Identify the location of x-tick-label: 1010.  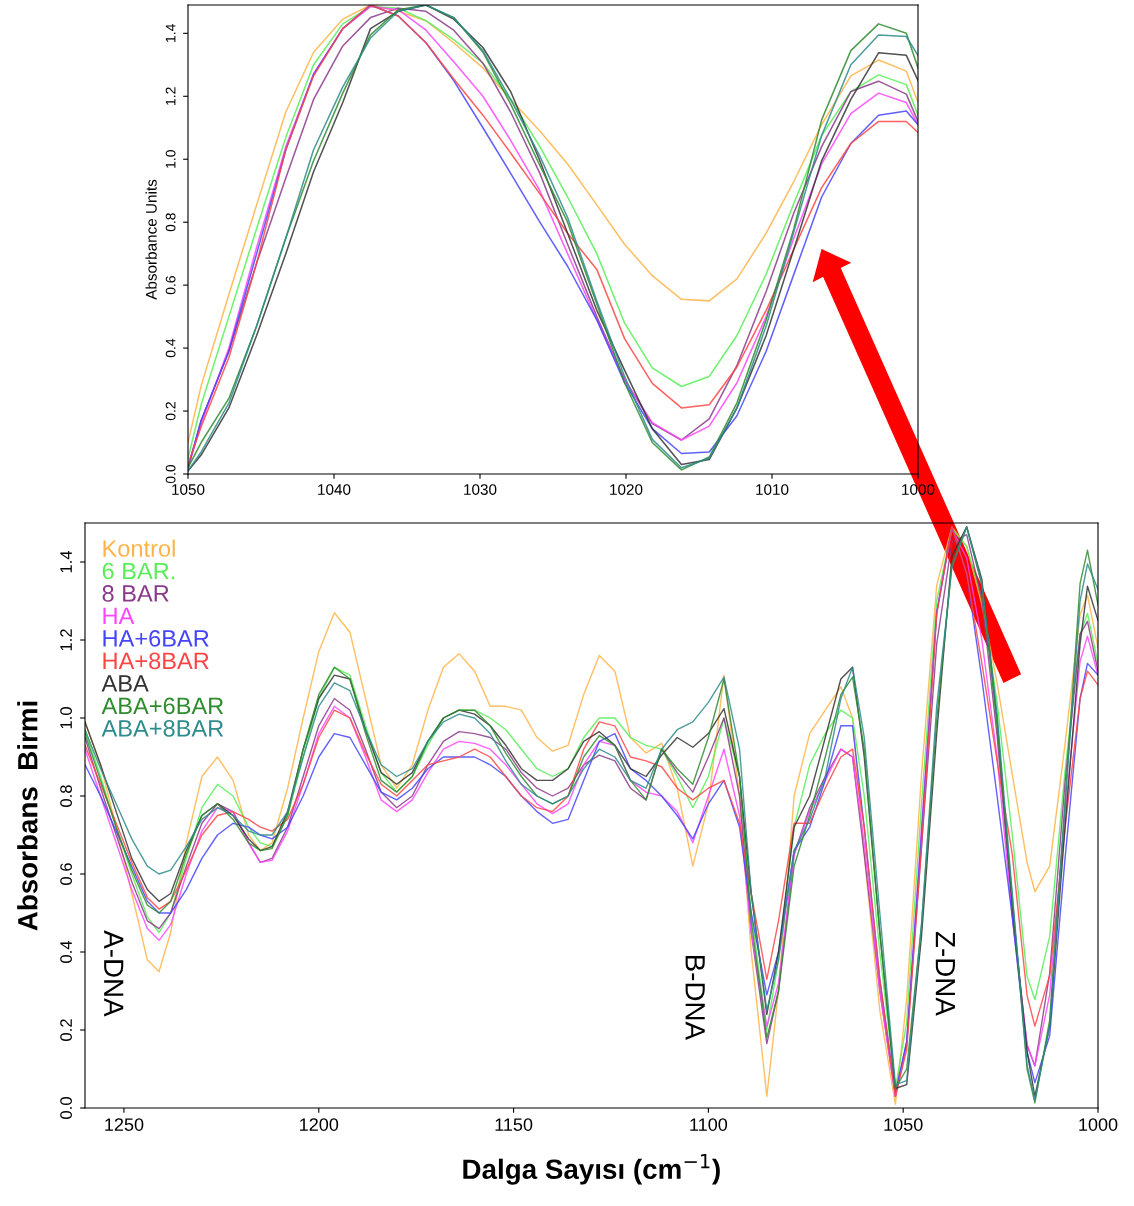
(772, 489).